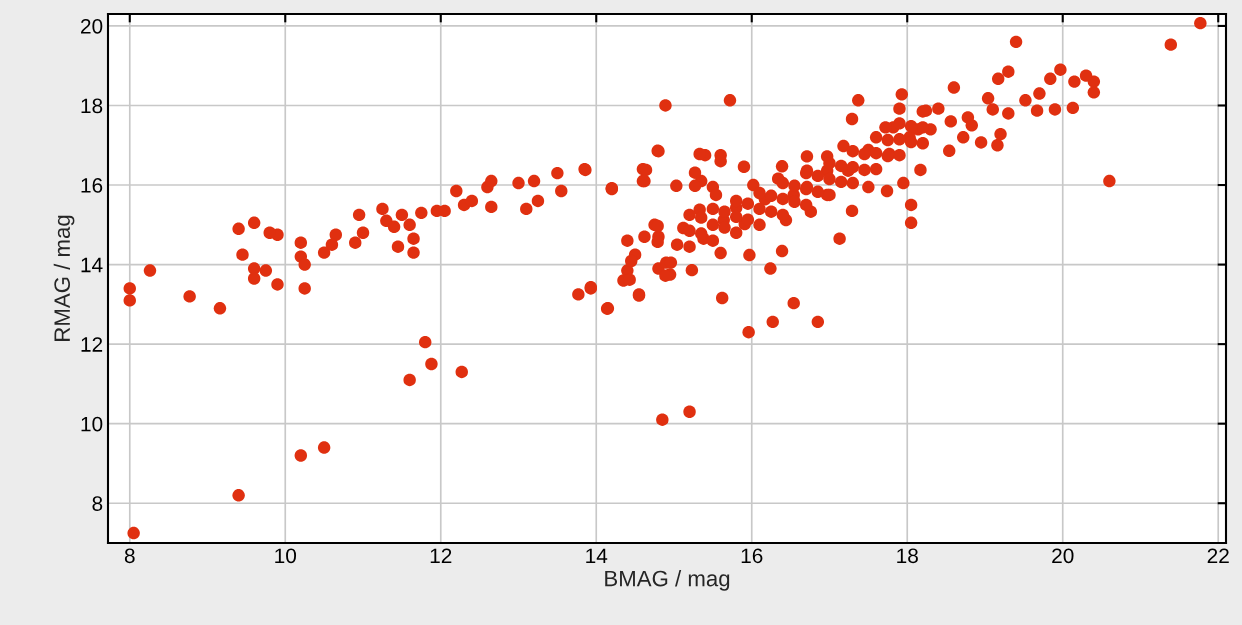 Image resolution: width=1242 pixels, height=625 pixels. Describe the element at coordinates (752, 556) in the screenshot. I see `x-tick-label: 16` at that location.